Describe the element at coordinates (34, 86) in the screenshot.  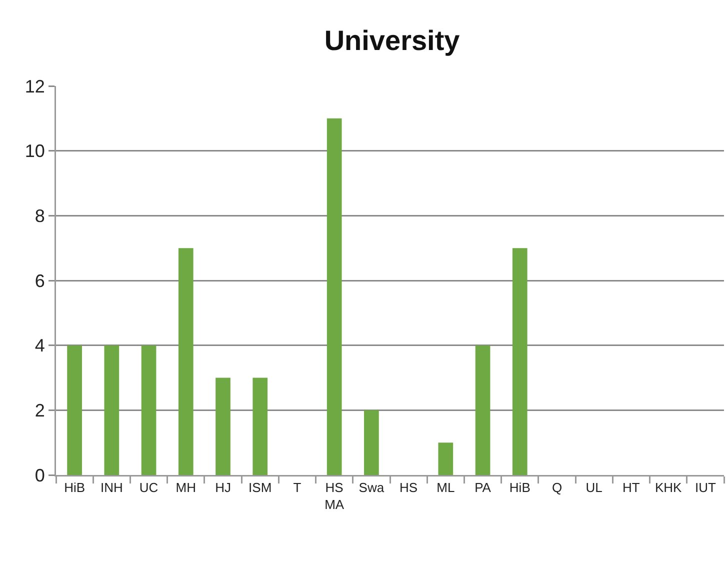
I see `y-tick-label: 12` at that location.